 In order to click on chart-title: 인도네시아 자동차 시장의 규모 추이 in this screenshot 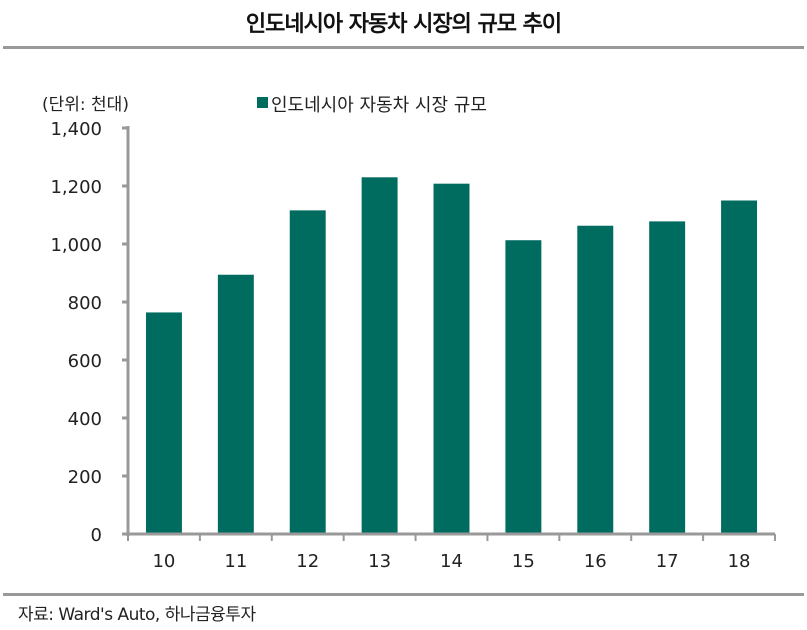, I will do `click(403, 24)`.